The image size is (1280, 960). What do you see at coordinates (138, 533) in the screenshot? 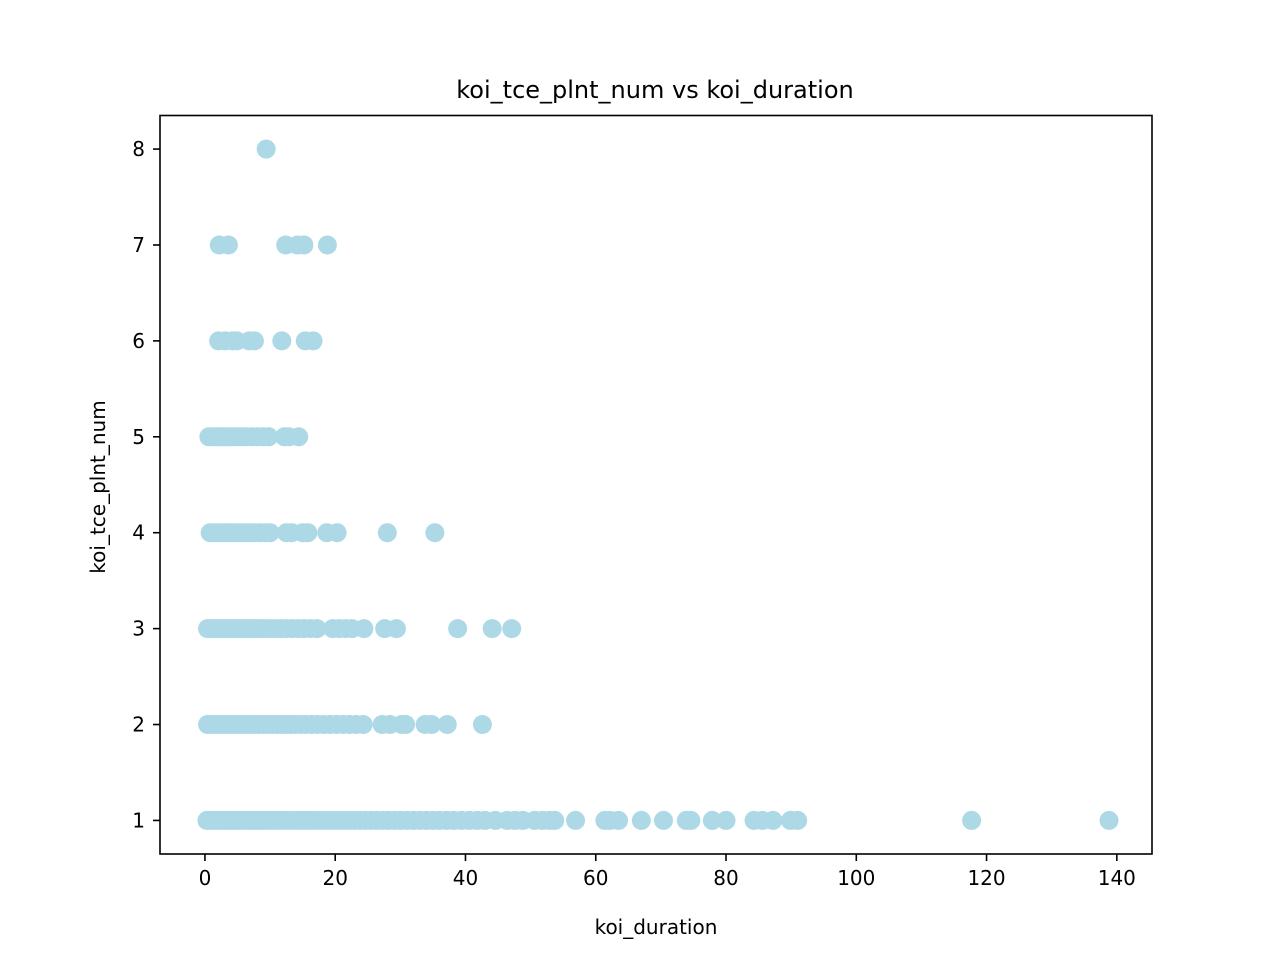
I see `y-tick-label: 4` at bounding box center [138, 533].